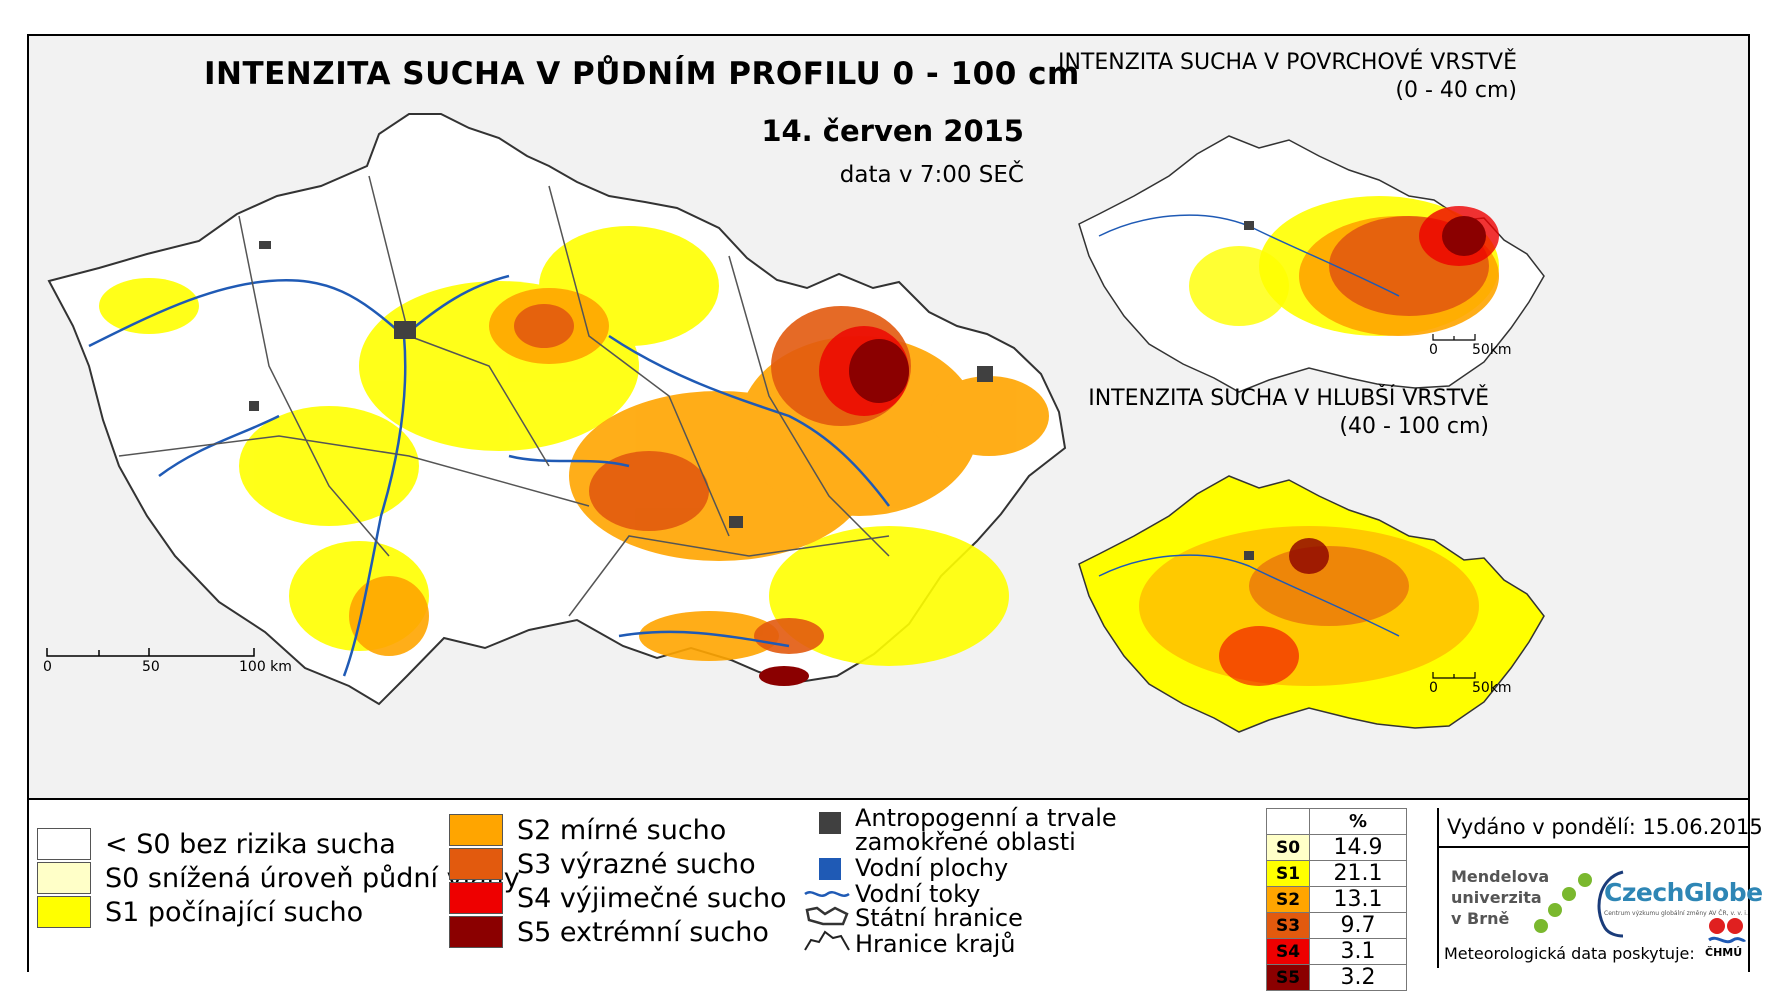 Image resolution: width=1772 pixels, height=1003 pixels. What do you see at coordinates (265, 667) in the screenshot?
I see `main-scale-tick-100: 100 km` at bounding box center [265, 667].